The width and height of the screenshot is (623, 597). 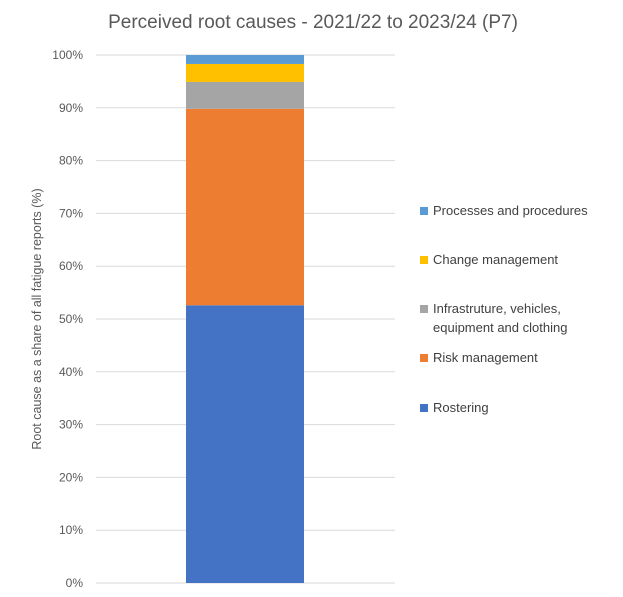 What do you see at coordinates (245, 444) in the screenshot?
I see `bar-segment-rostering` at bounding box center [245, 444].